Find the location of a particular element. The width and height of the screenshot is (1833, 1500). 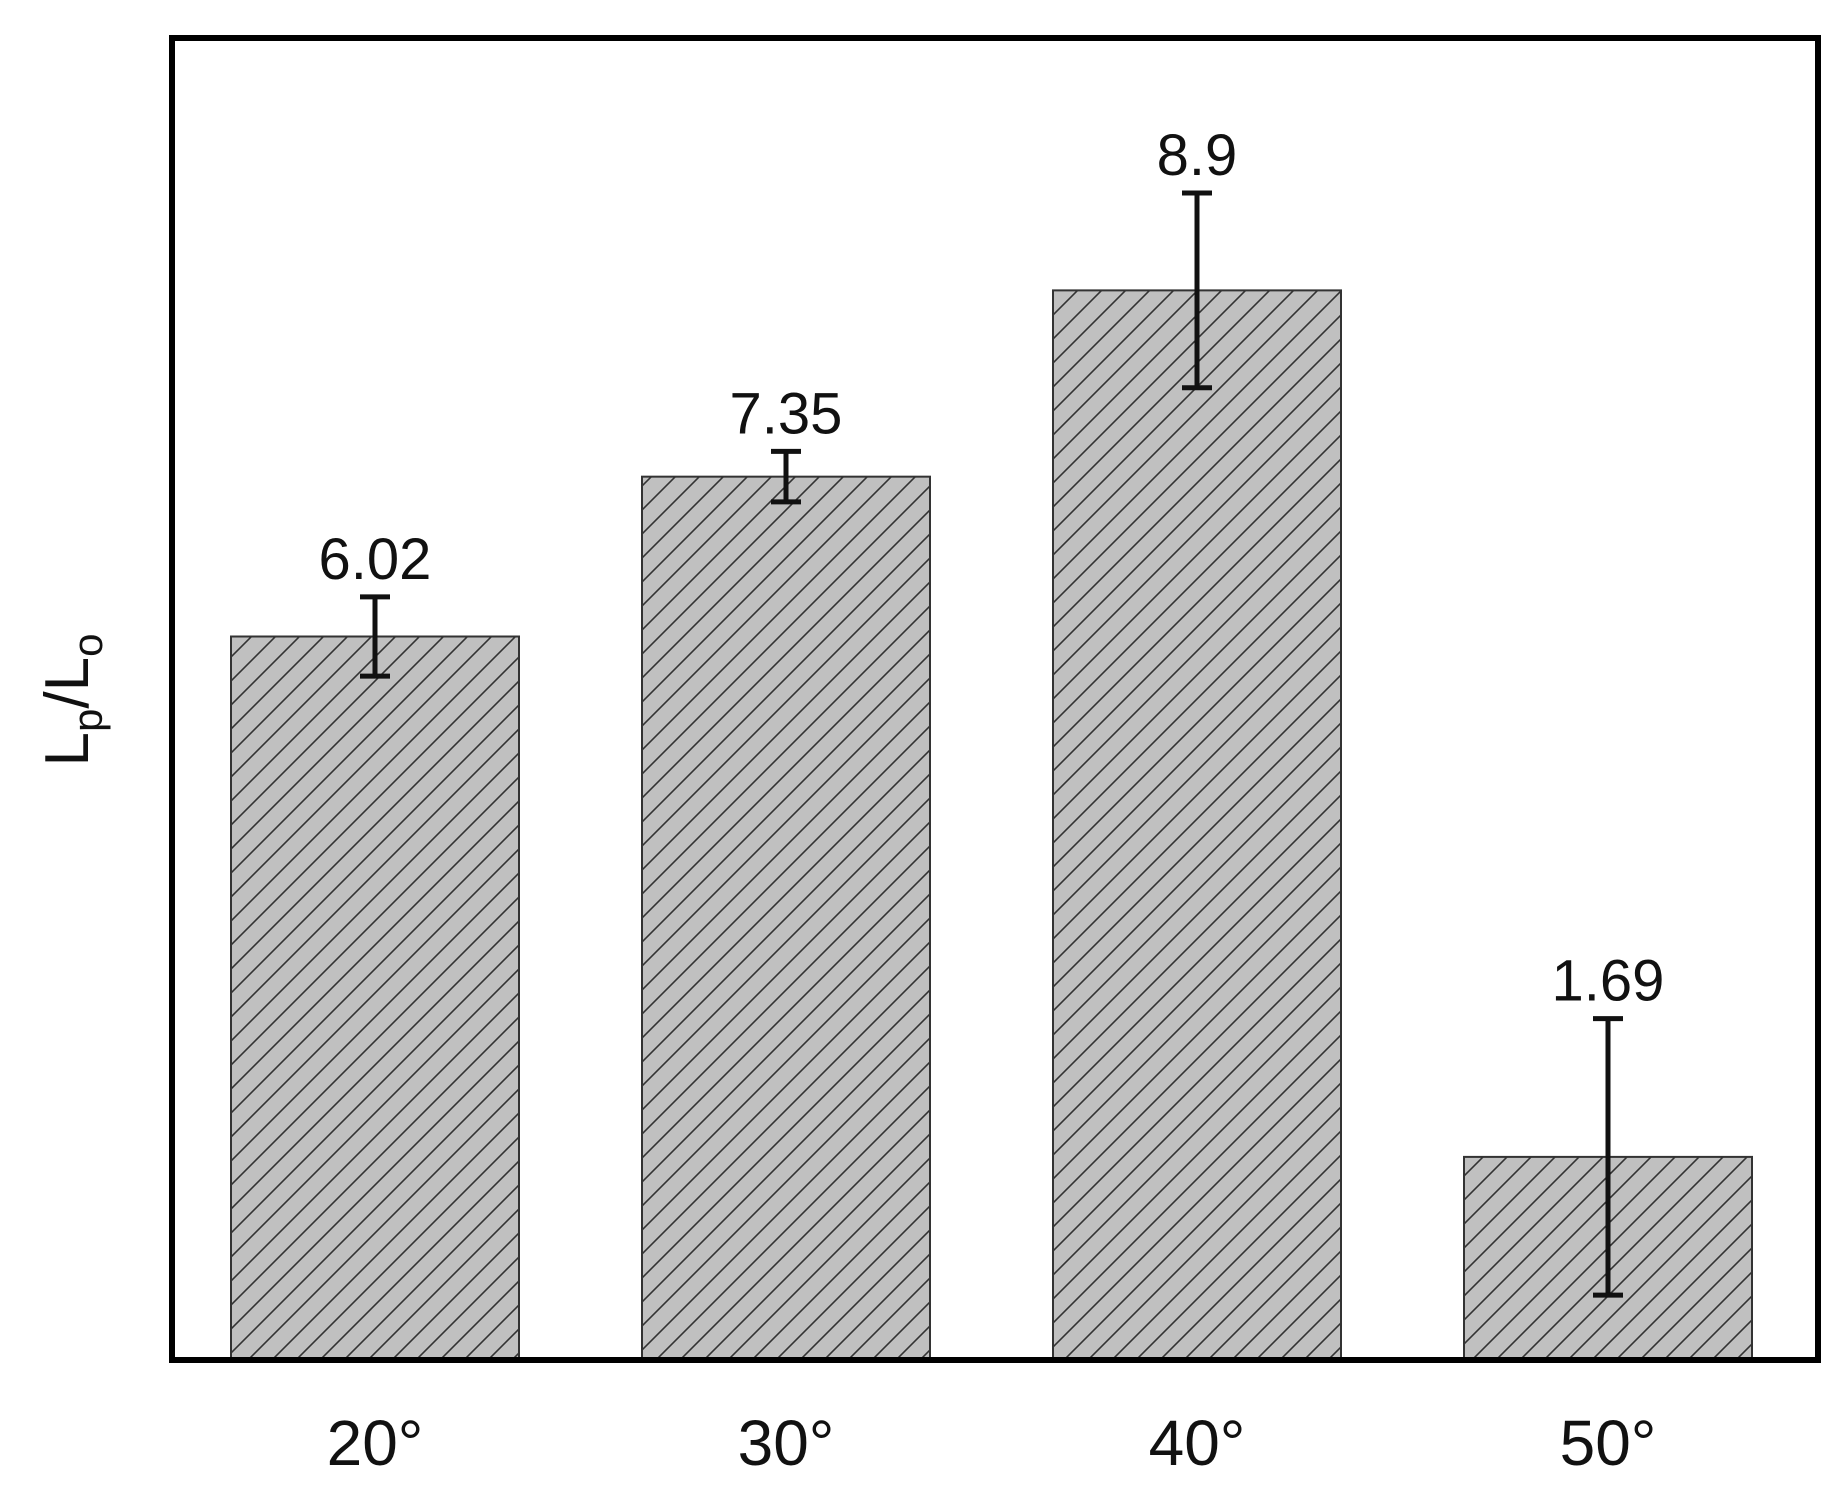

data-label-1: 7.35 is located at coordinates (786, 413).